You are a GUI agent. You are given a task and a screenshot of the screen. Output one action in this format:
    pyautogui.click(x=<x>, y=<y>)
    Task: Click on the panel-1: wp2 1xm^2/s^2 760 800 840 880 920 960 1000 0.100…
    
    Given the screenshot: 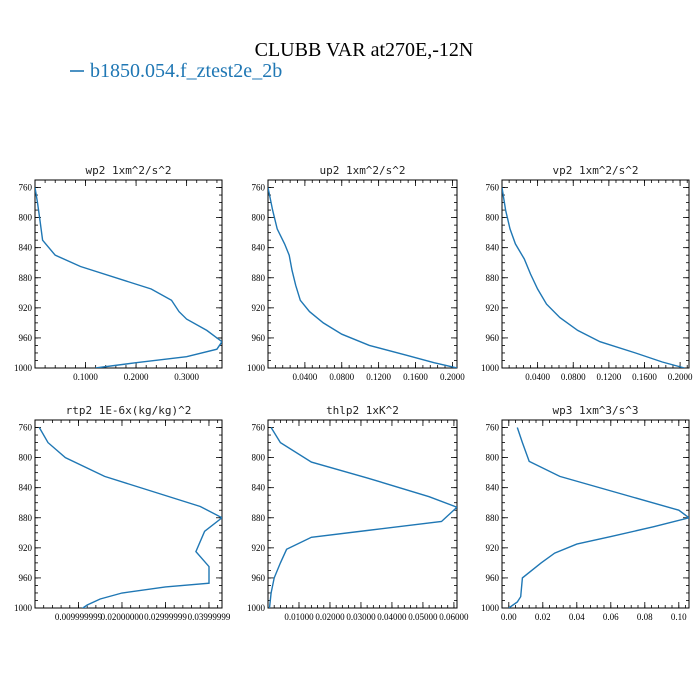 What is the action you would take?
    pyautogui.click(x=118, y=273)
    